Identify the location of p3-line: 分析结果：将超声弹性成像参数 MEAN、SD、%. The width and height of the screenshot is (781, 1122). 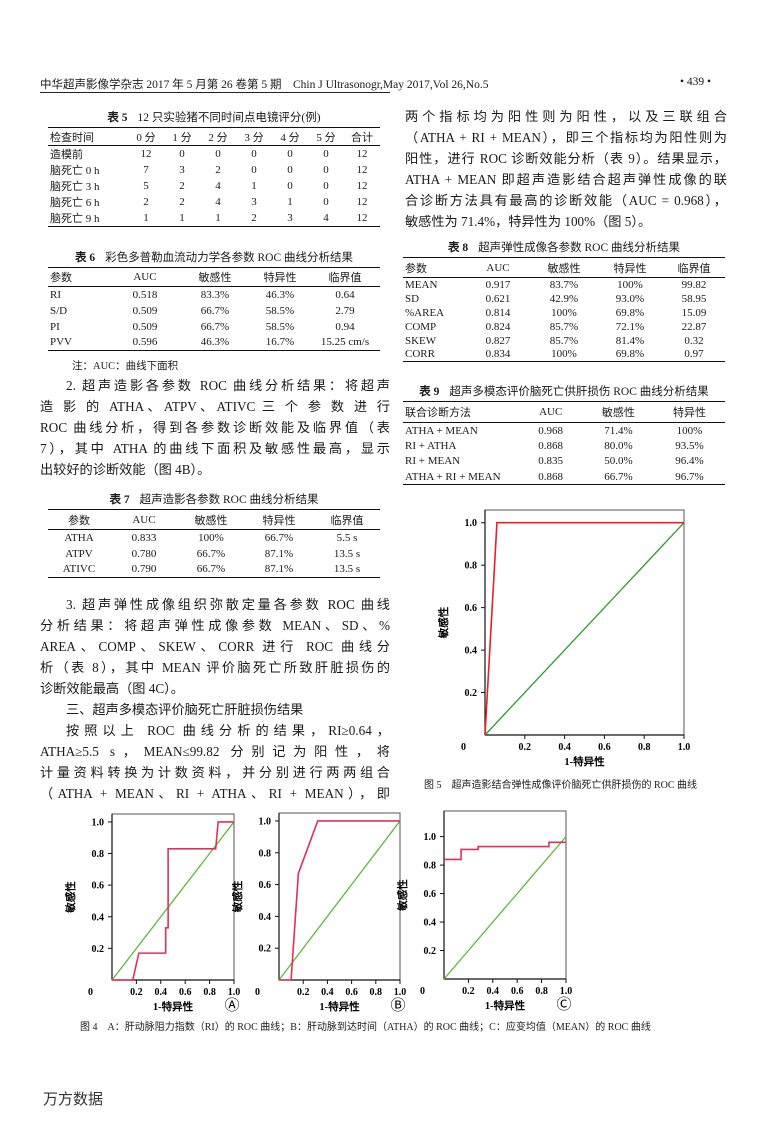
(215, 625).